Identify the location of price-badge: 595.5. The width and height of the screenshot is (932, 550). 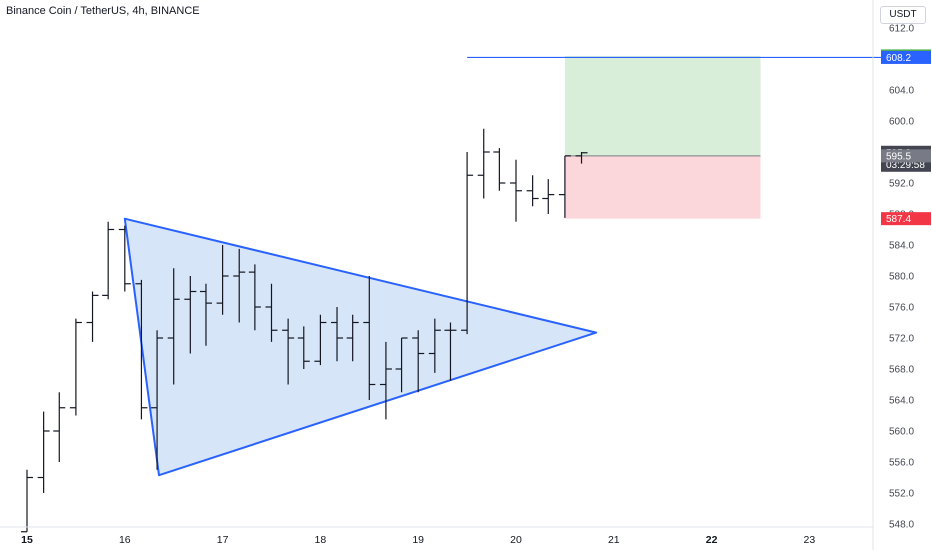
(906, 156).